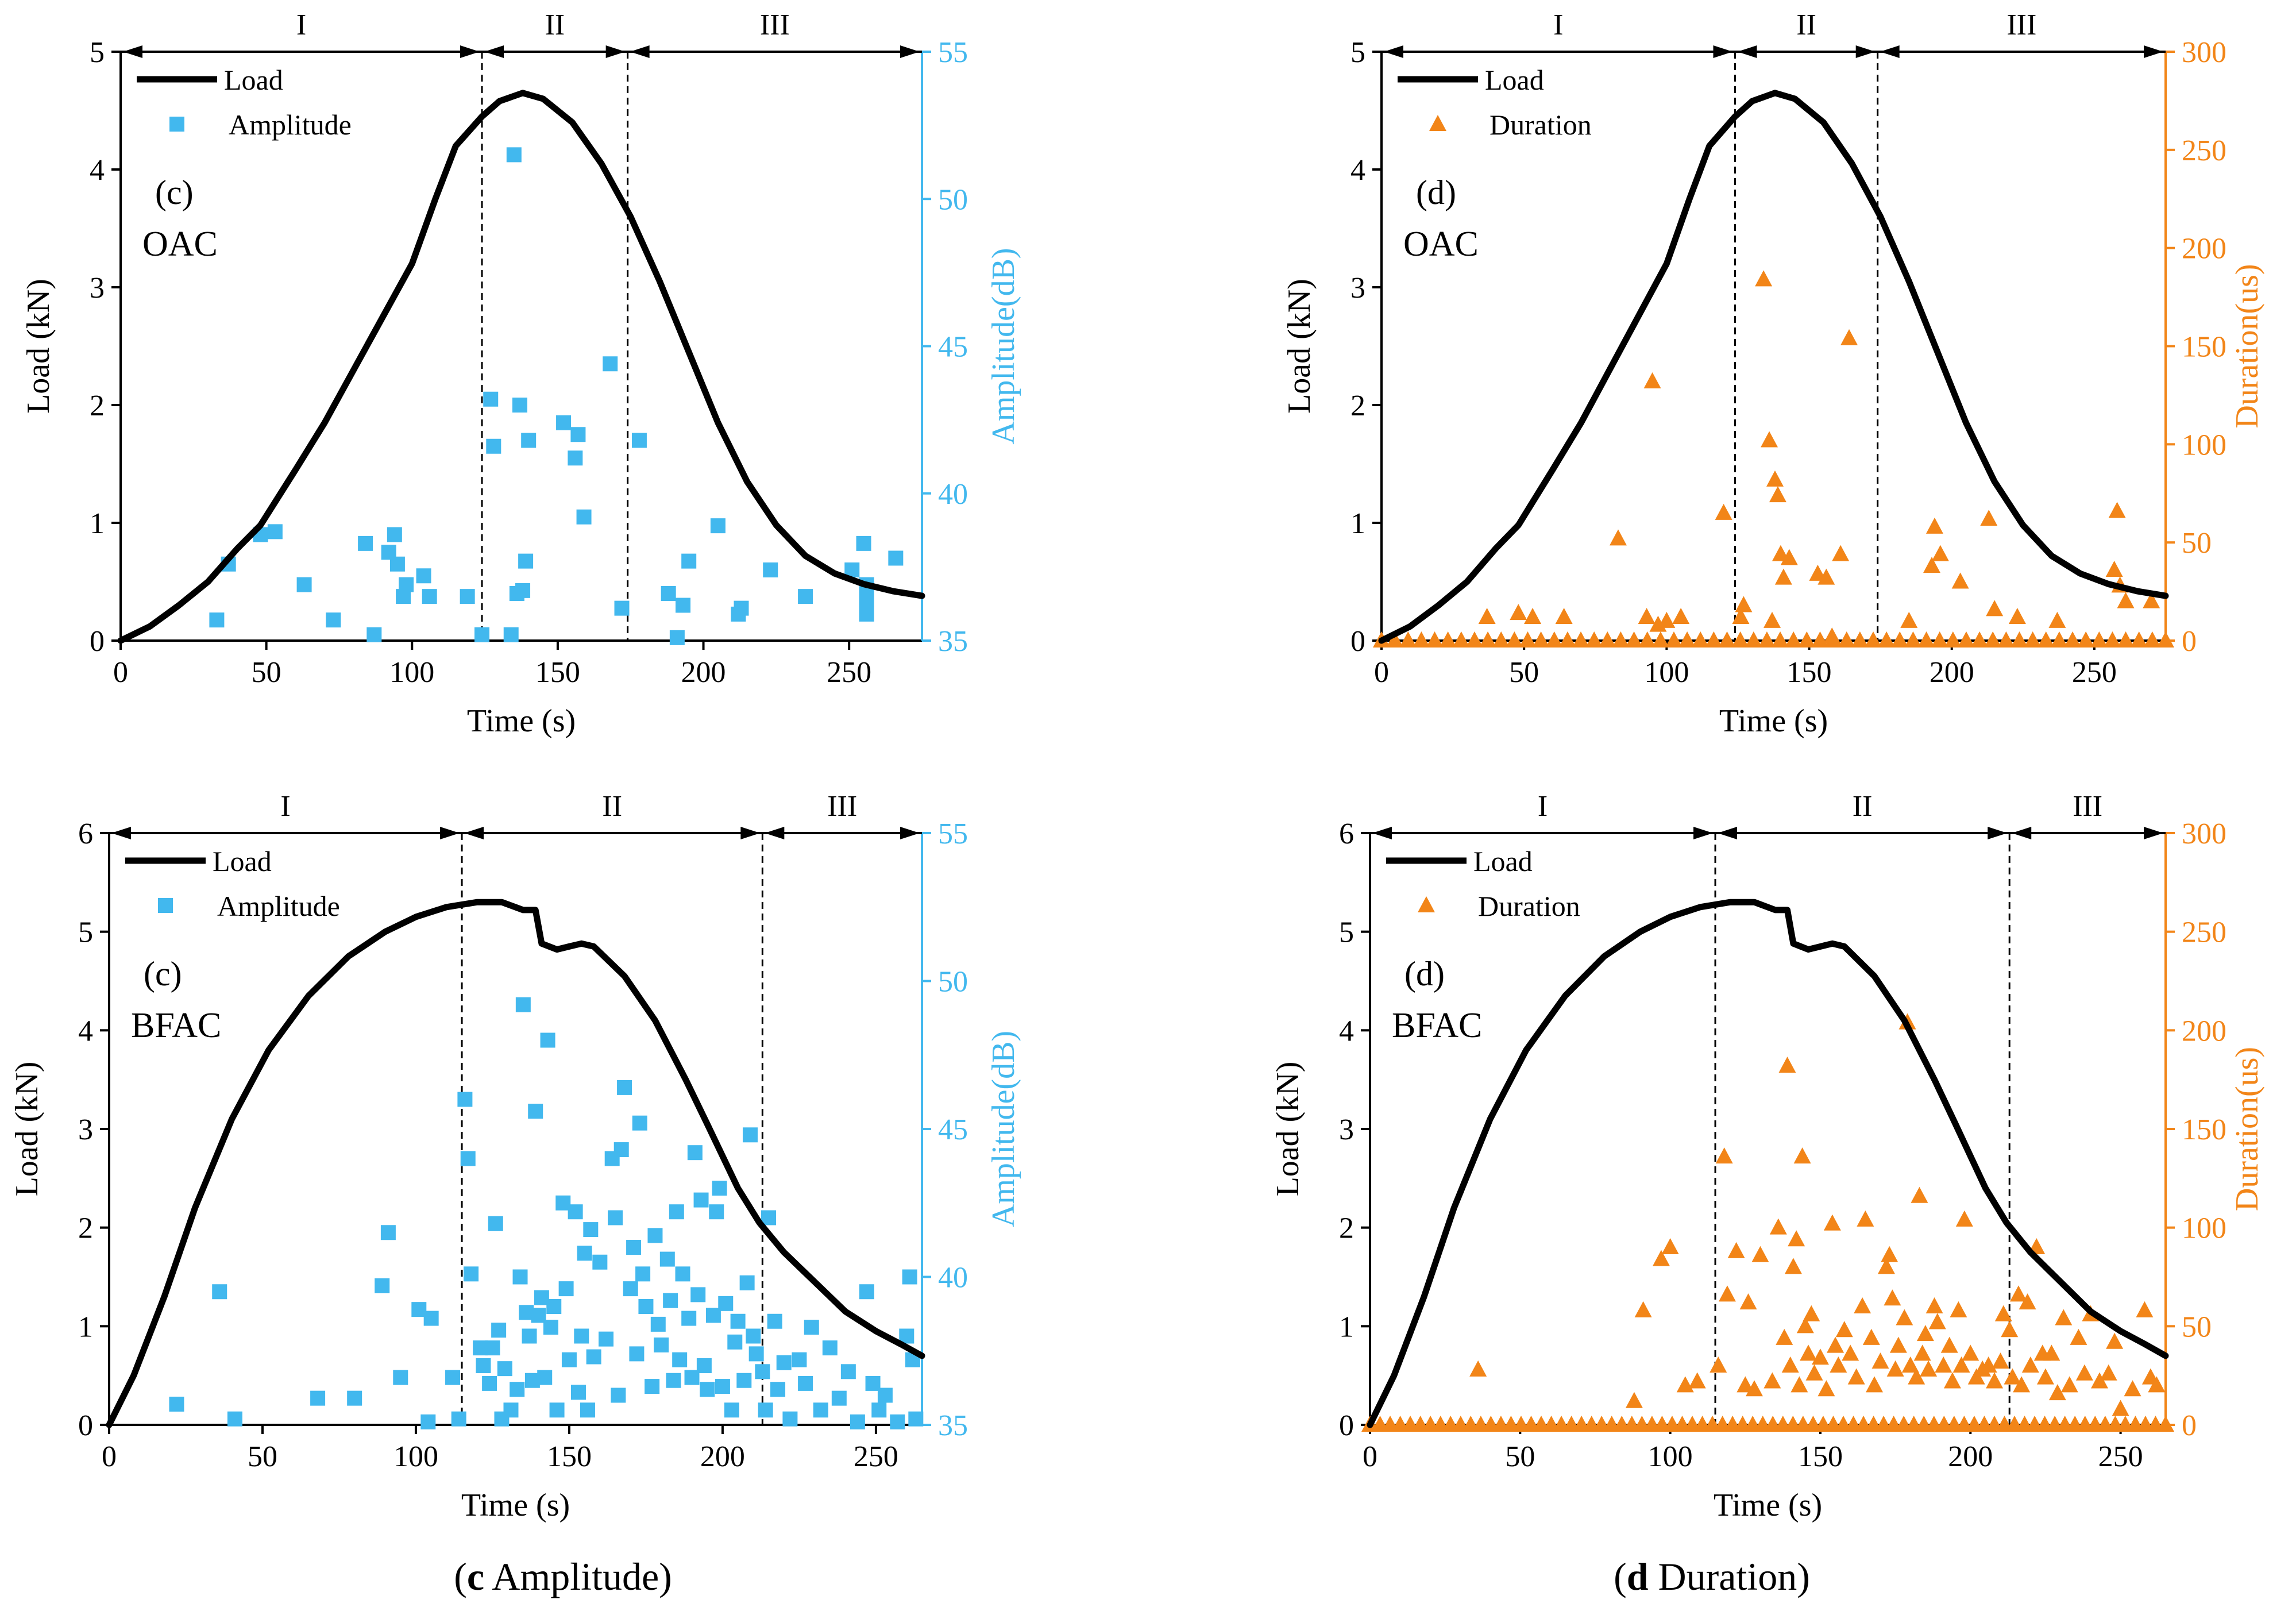  Describe the element at coordinates (1299, 346) in the screenshot. I see `y-axis-label: Load (kN)` at that location.